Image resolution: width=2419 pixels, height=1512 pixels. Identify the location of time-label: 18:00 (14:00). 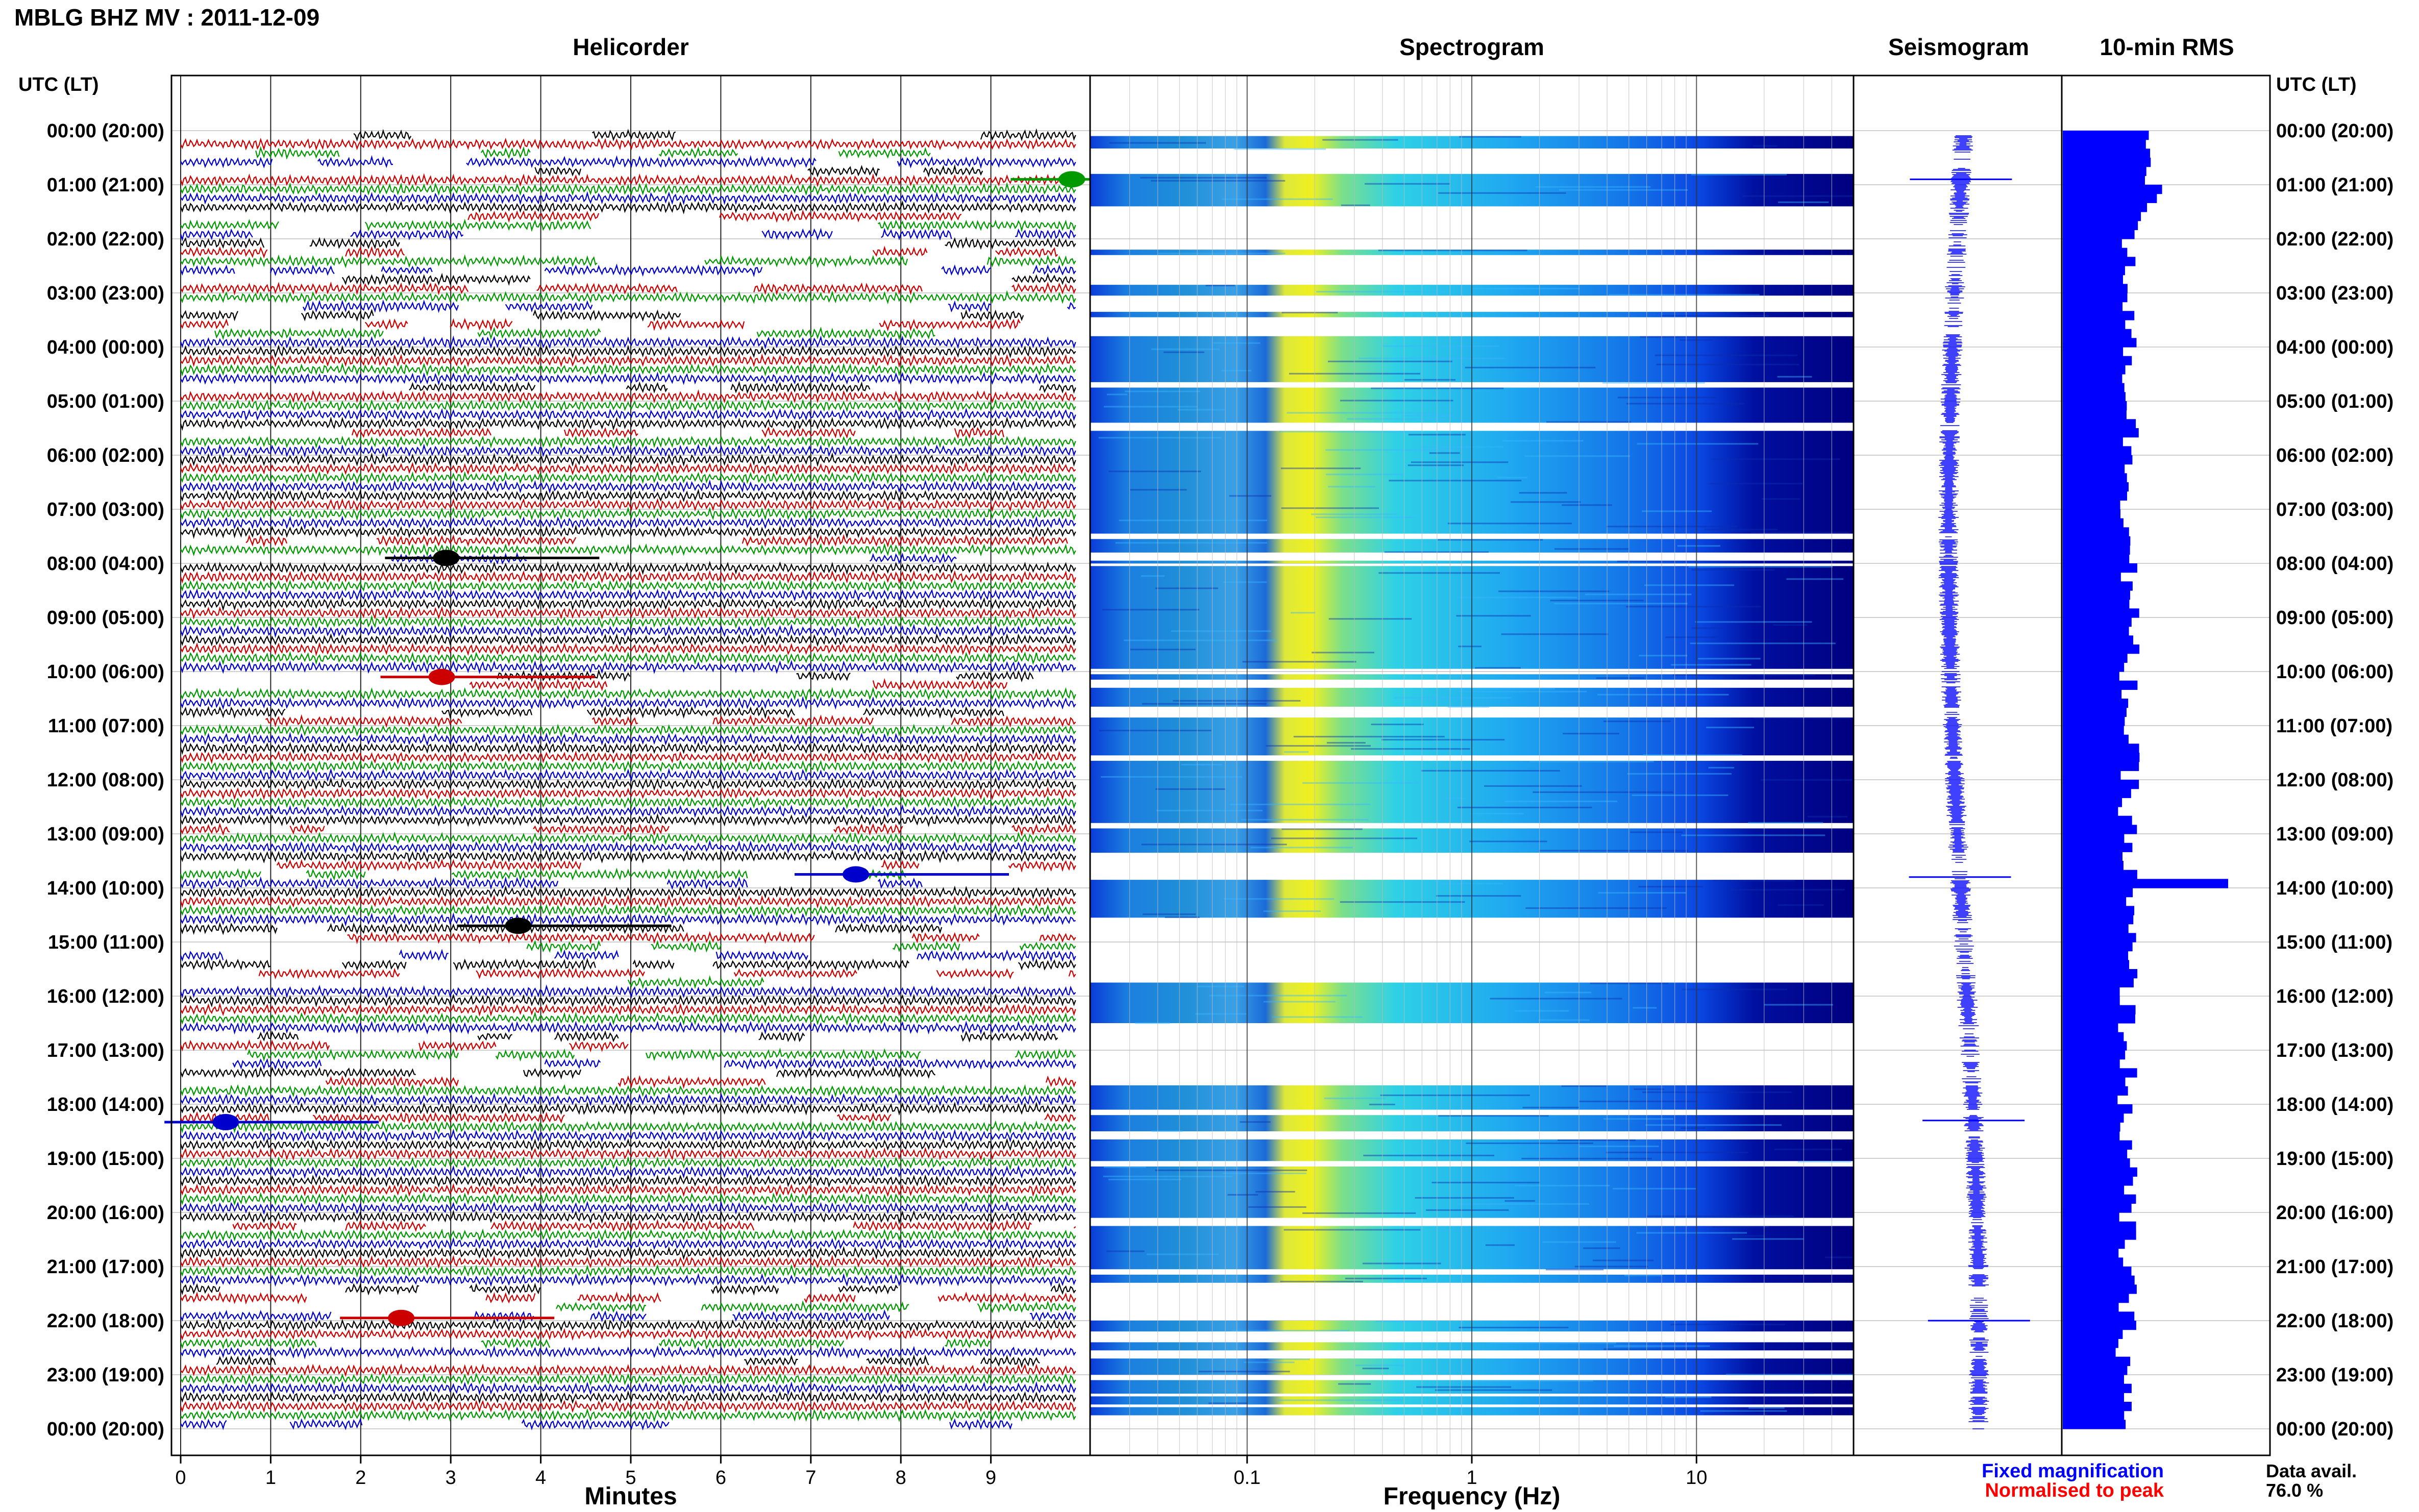
(2334, 1105).